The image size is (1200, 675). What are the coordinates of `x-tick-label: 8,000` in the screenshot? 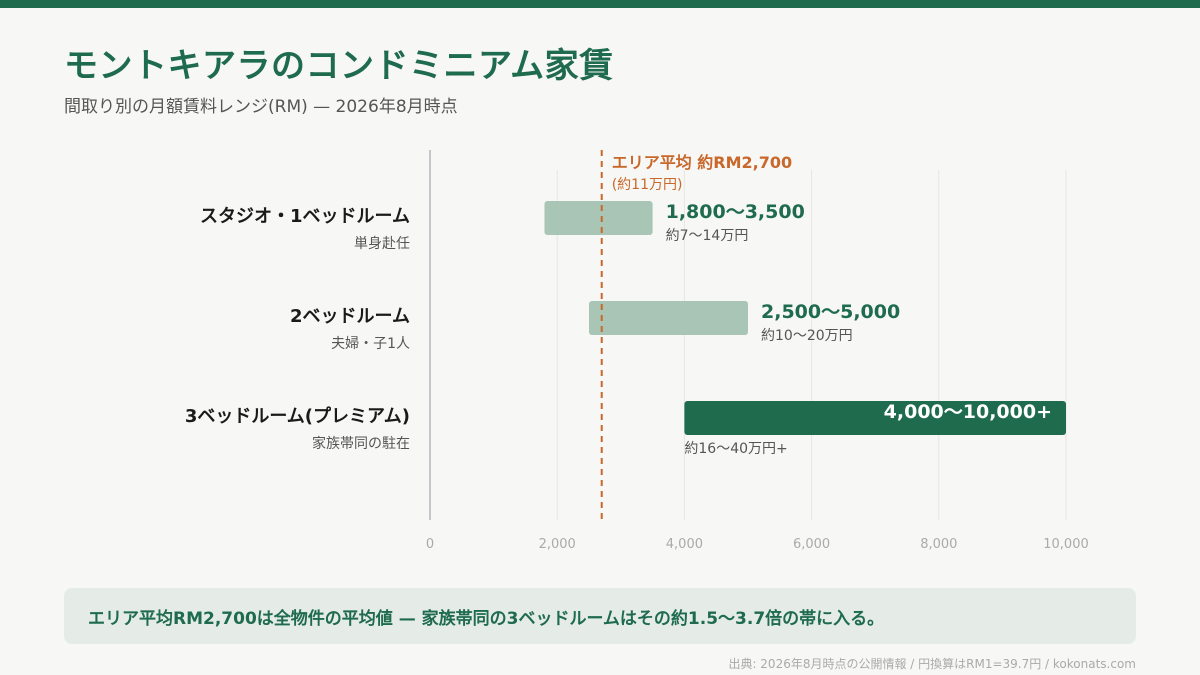 It's located at (938, 544).